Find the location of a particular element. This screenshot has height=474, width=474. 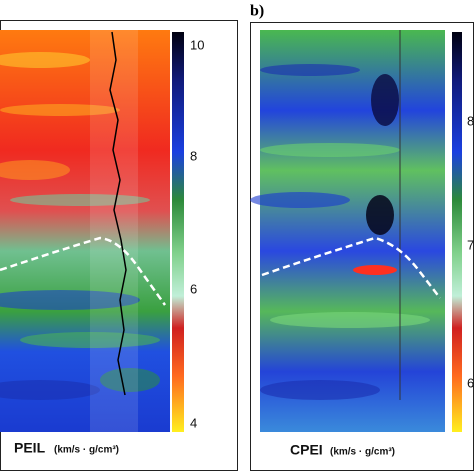

panel-label: b) is located at coordinates (257, 11).